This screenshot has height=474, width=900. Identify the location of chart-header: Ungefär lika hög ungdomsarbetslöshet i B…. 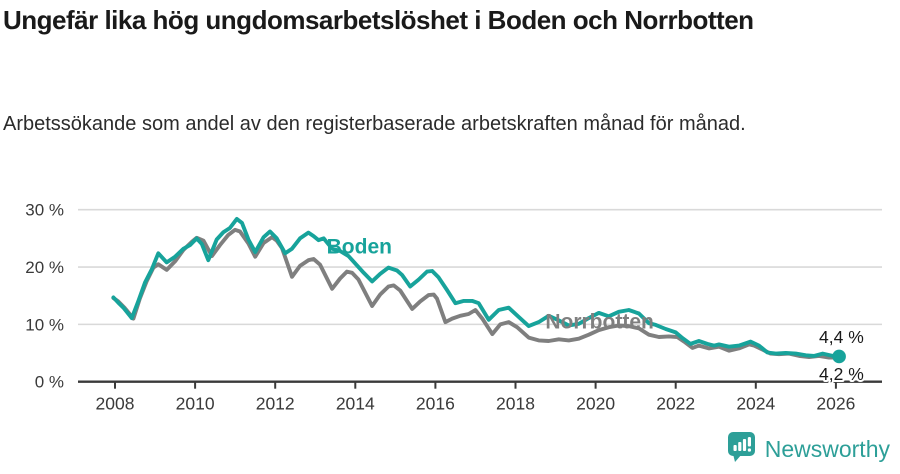
(448, 20).